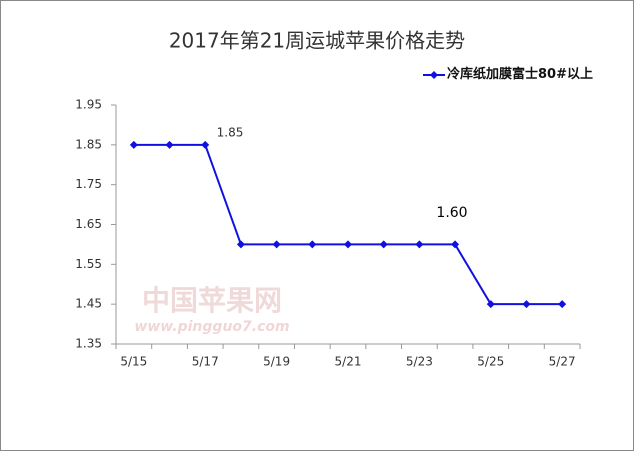  What do you see at coordinates (88, 184) in the screenshot?
I see `y-tick-label: 1.75` at bounding box center [88, 184].